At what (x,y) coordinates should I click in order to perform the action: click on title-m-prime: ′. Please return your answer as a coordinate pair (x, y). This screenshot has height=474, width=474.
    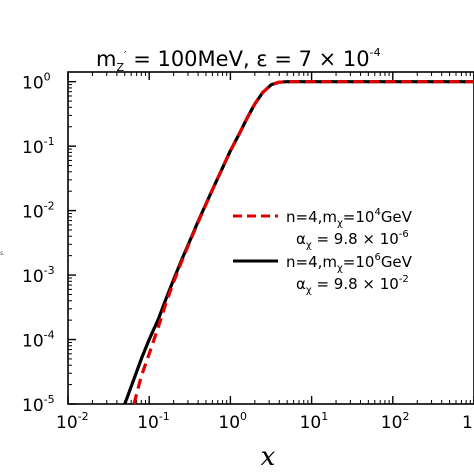
    Looking at the image, I should click on (125, 55).